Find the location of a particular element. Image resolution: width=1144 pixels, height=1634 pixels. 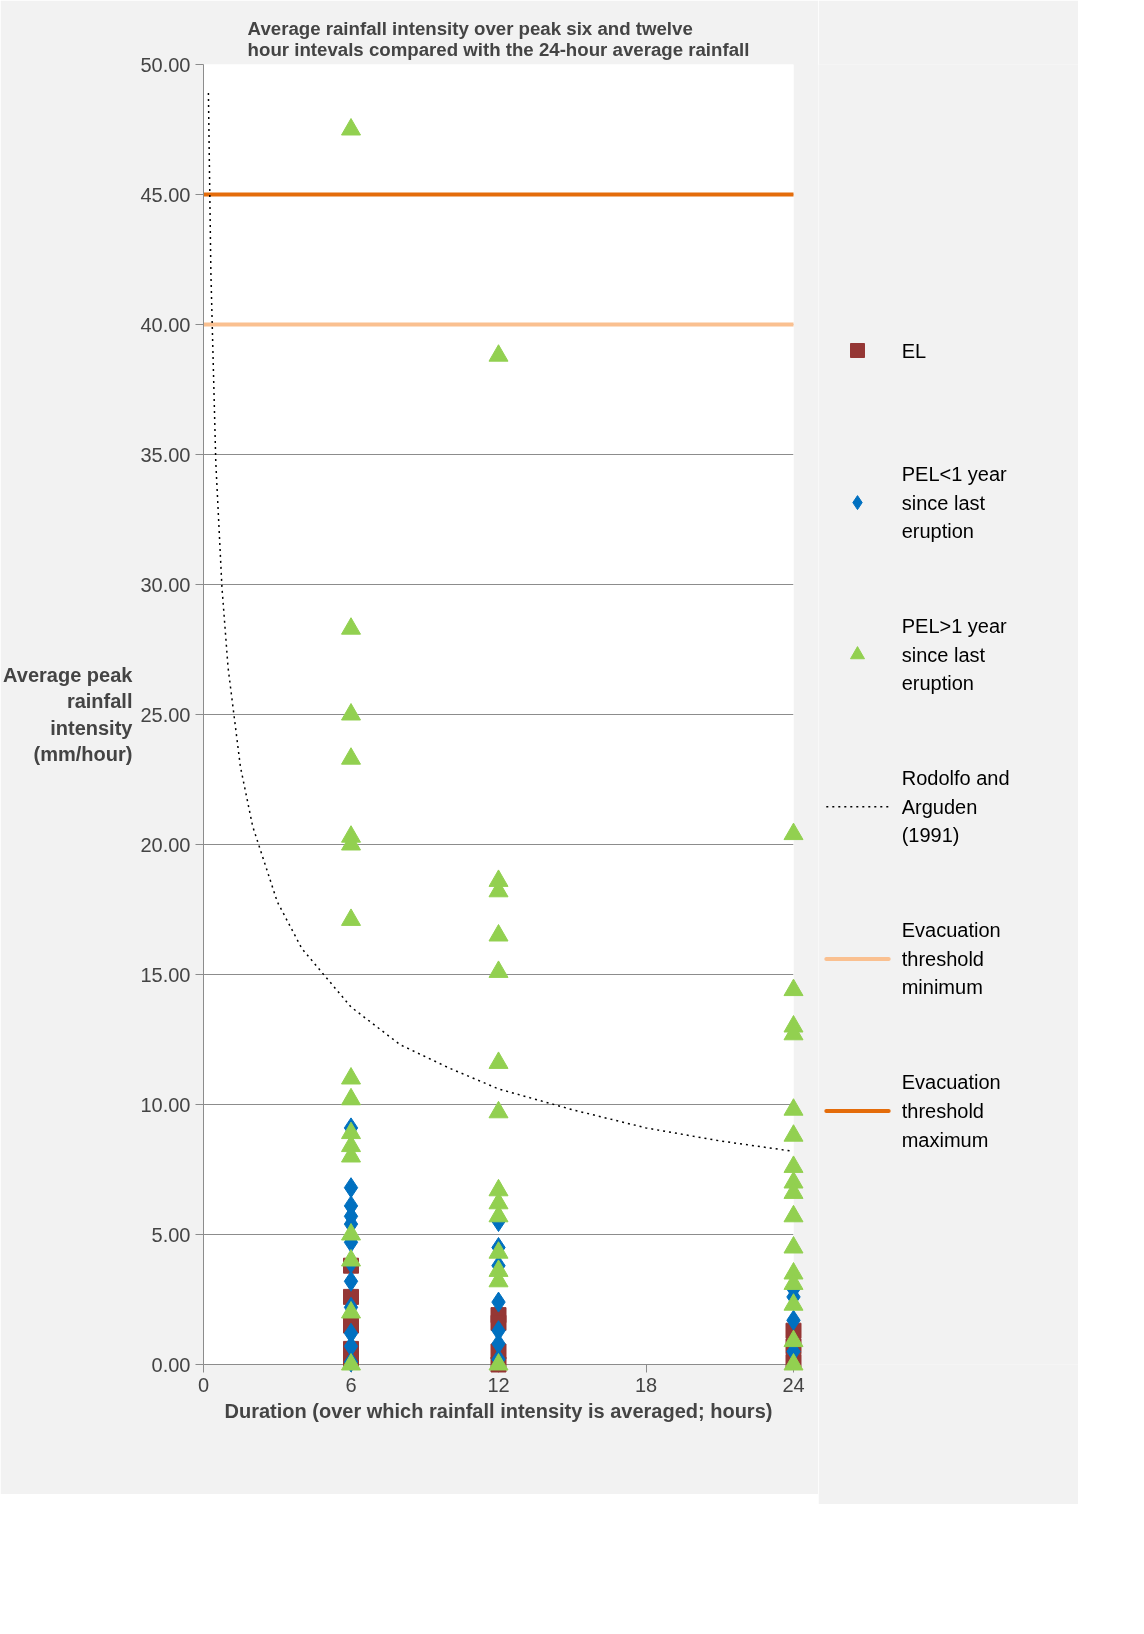

legend-label: PEL<1 year since last eruption is located at coordinates (954, 503).